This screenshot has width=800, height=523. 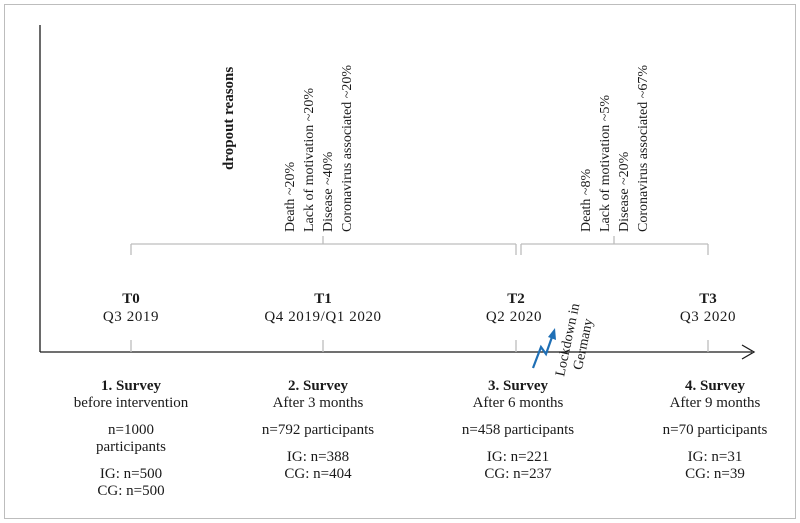 I want to click on lockdown-label: Lockdown in Germany, so click(x=576, y=340).